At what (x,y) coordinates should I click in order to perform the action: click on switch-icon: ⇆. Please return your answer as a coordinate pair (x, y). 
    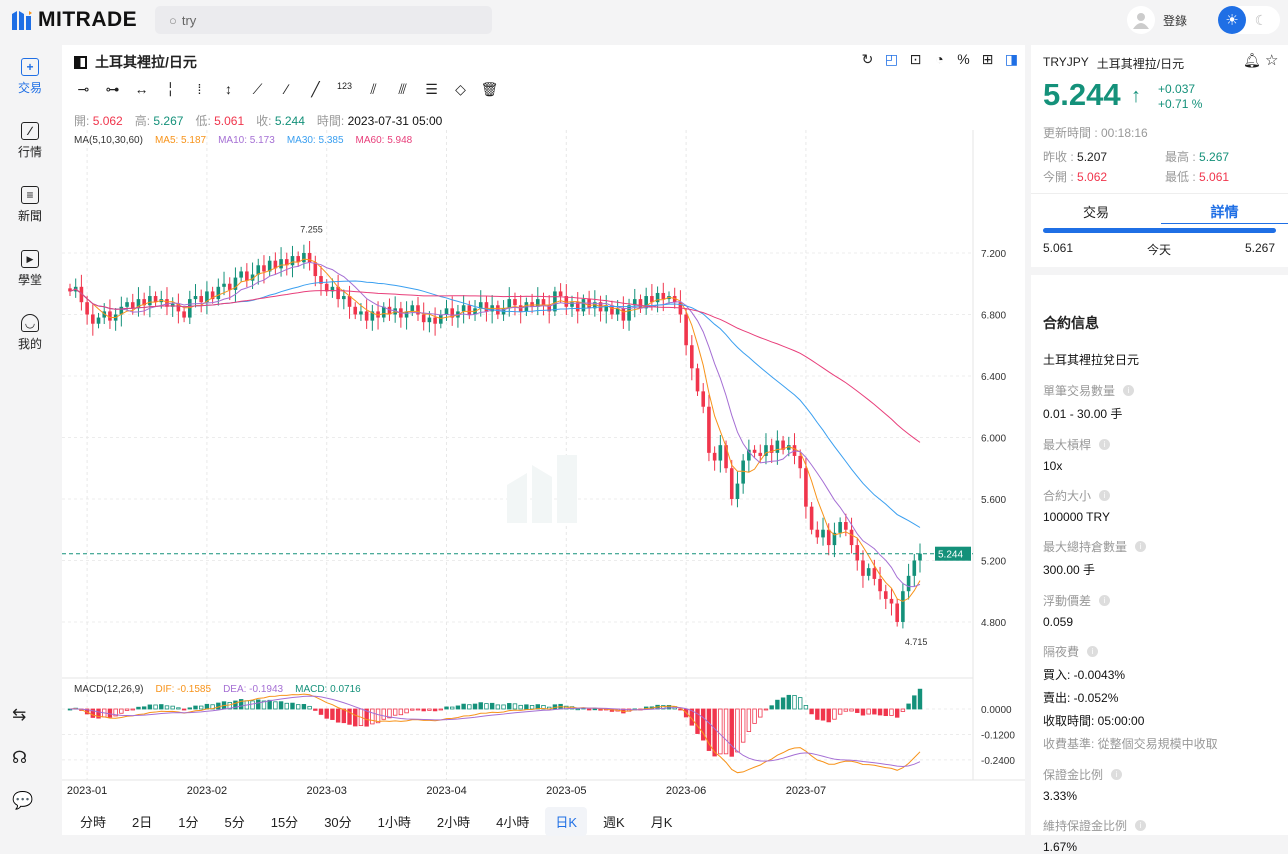
    Looking at the image, I should click on (19, 714).